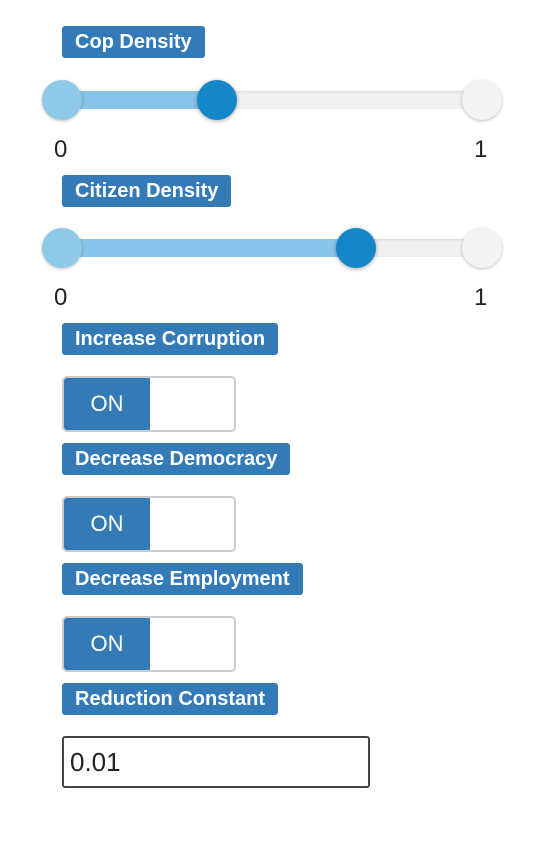 Image resolution: width=550 pixels, height=850 pixels. I want to click on cop-density-slider, so click(272, 100).